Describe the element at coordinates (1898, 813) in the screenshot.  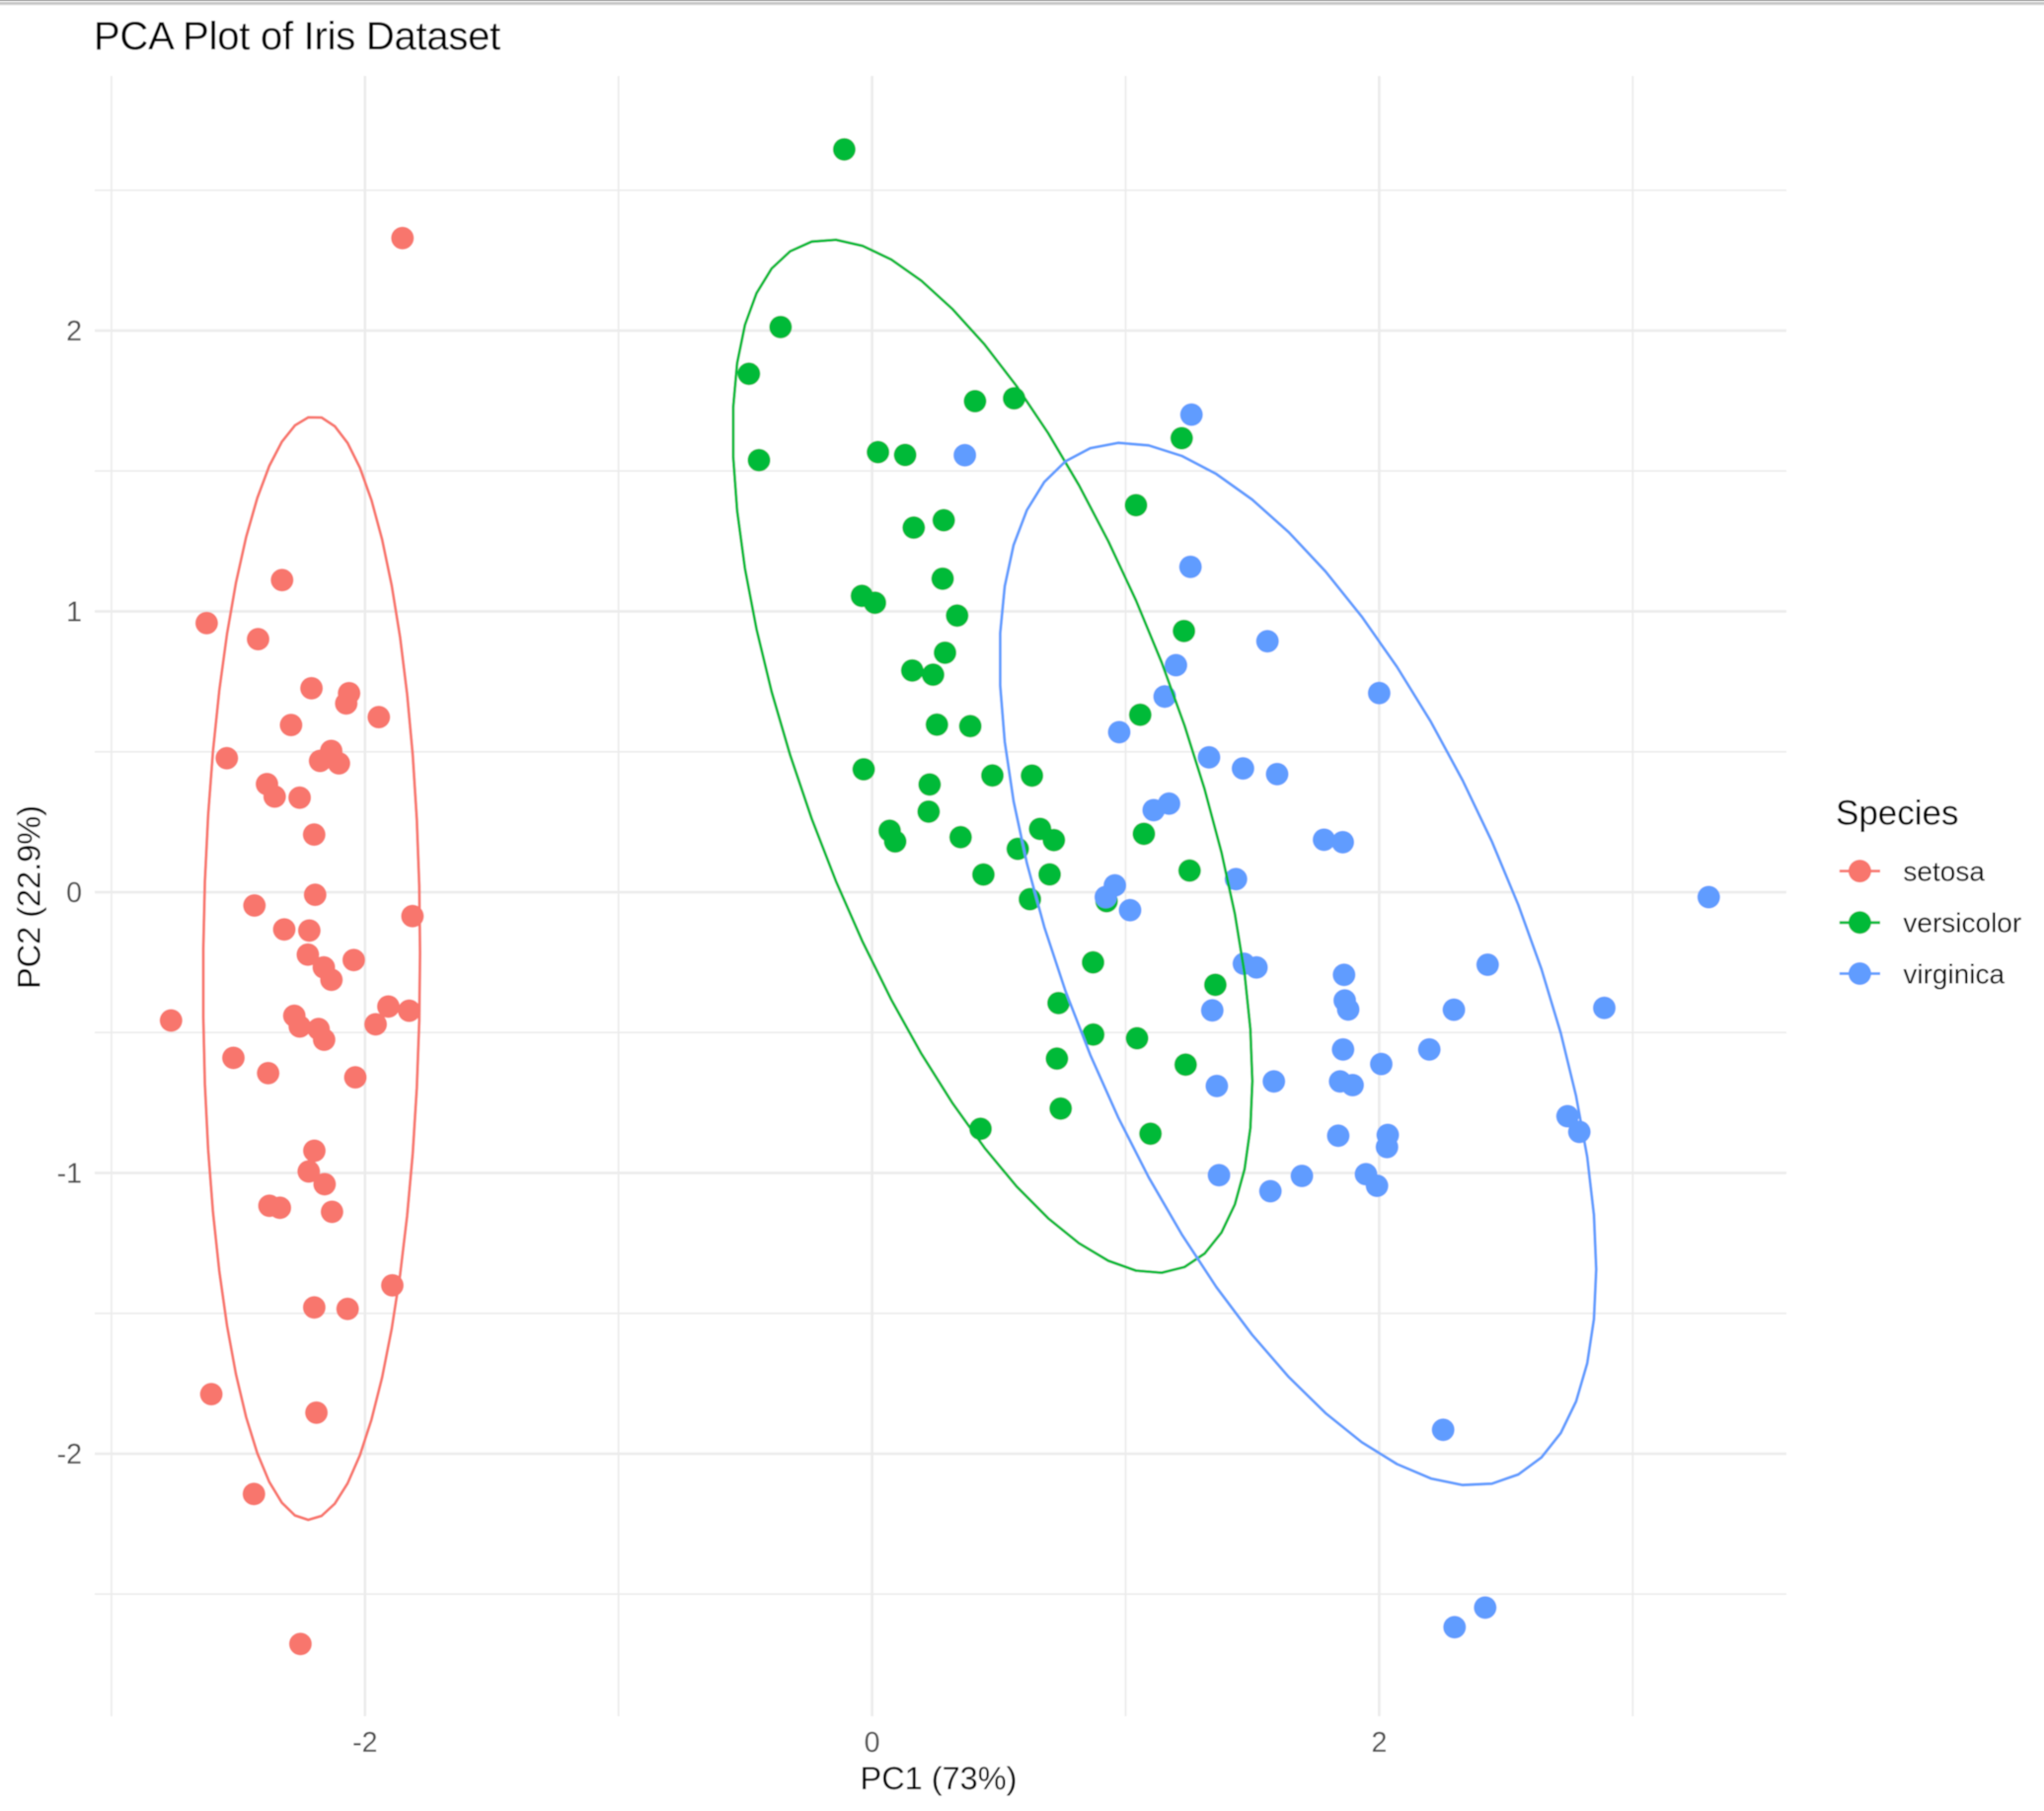
I see `svg-text: Species` at that location.